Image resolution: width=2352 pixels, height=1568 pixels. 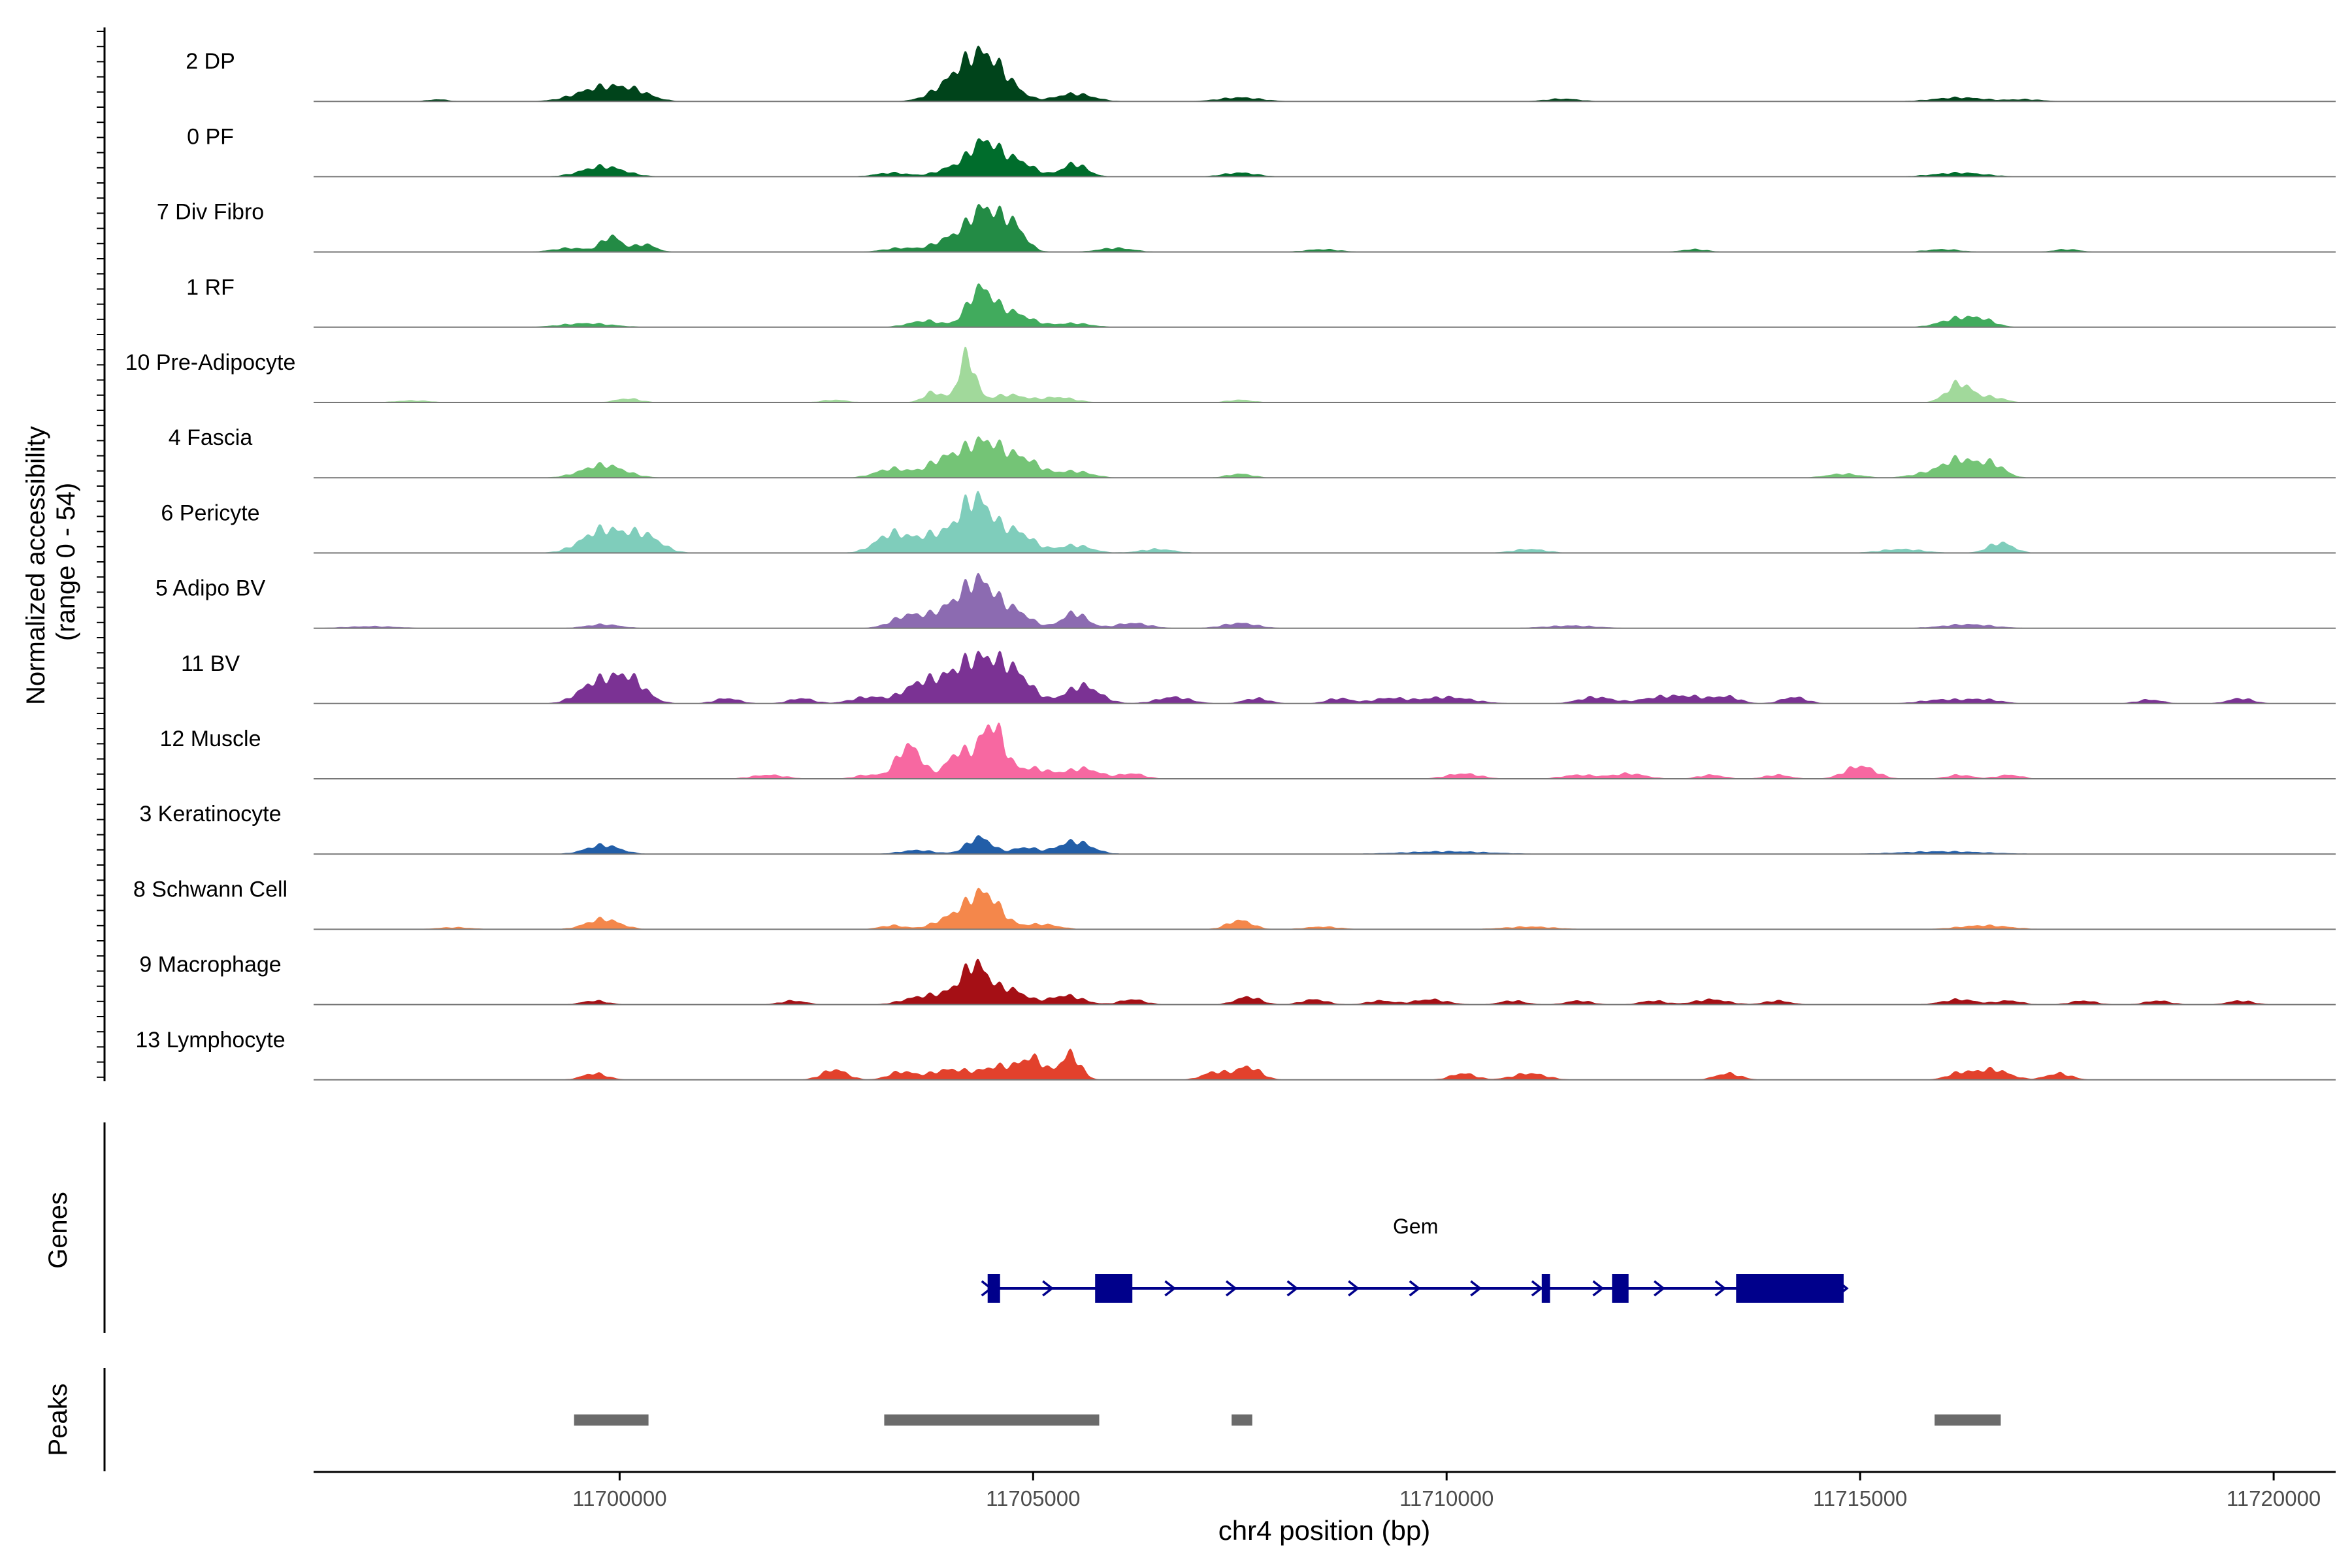 I want to click on y-axis-label: Normalized accessibility (range 0 - 54), so click(x=51, y=562).